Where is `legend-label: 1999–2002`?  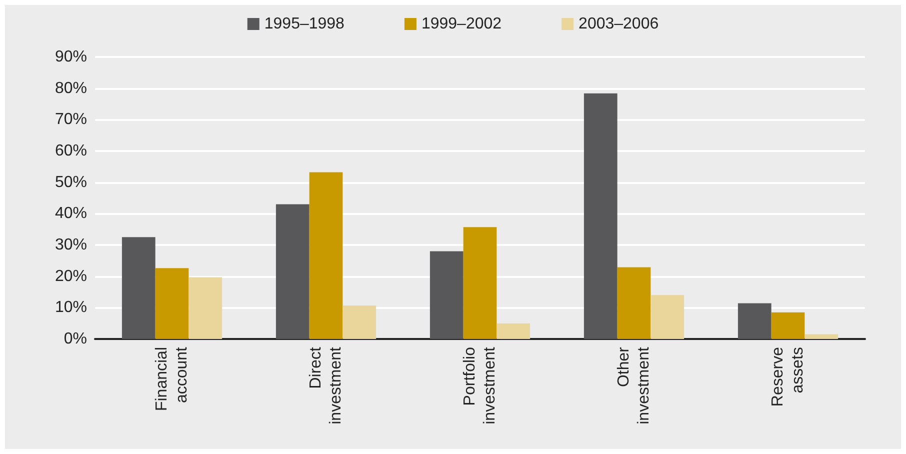 legend-label: 1999–2002 is located at coordinates (461, 24).